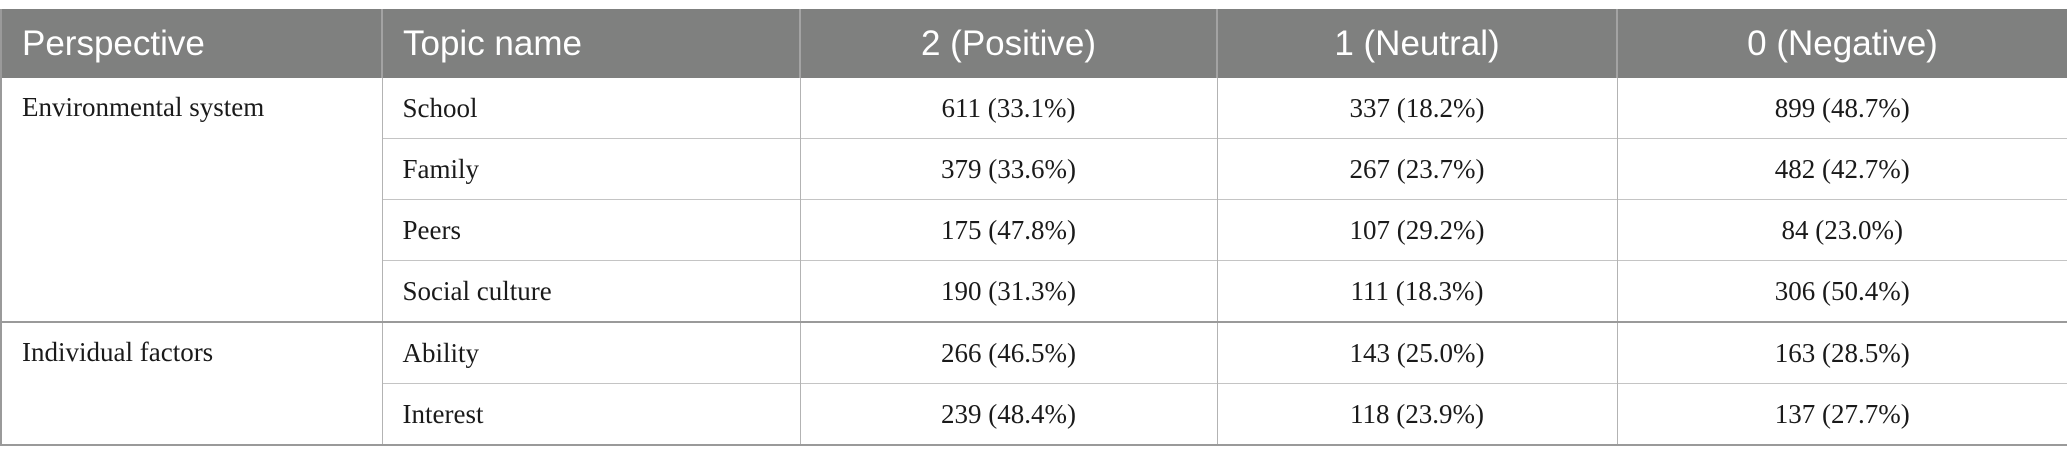 This screenshot has height=464, width=2067. What do you see at coordinates (1417, 352) in the screenshot?
I see `neutral-cell: 143 (25.0%)` at bounding box center [1417, 352].